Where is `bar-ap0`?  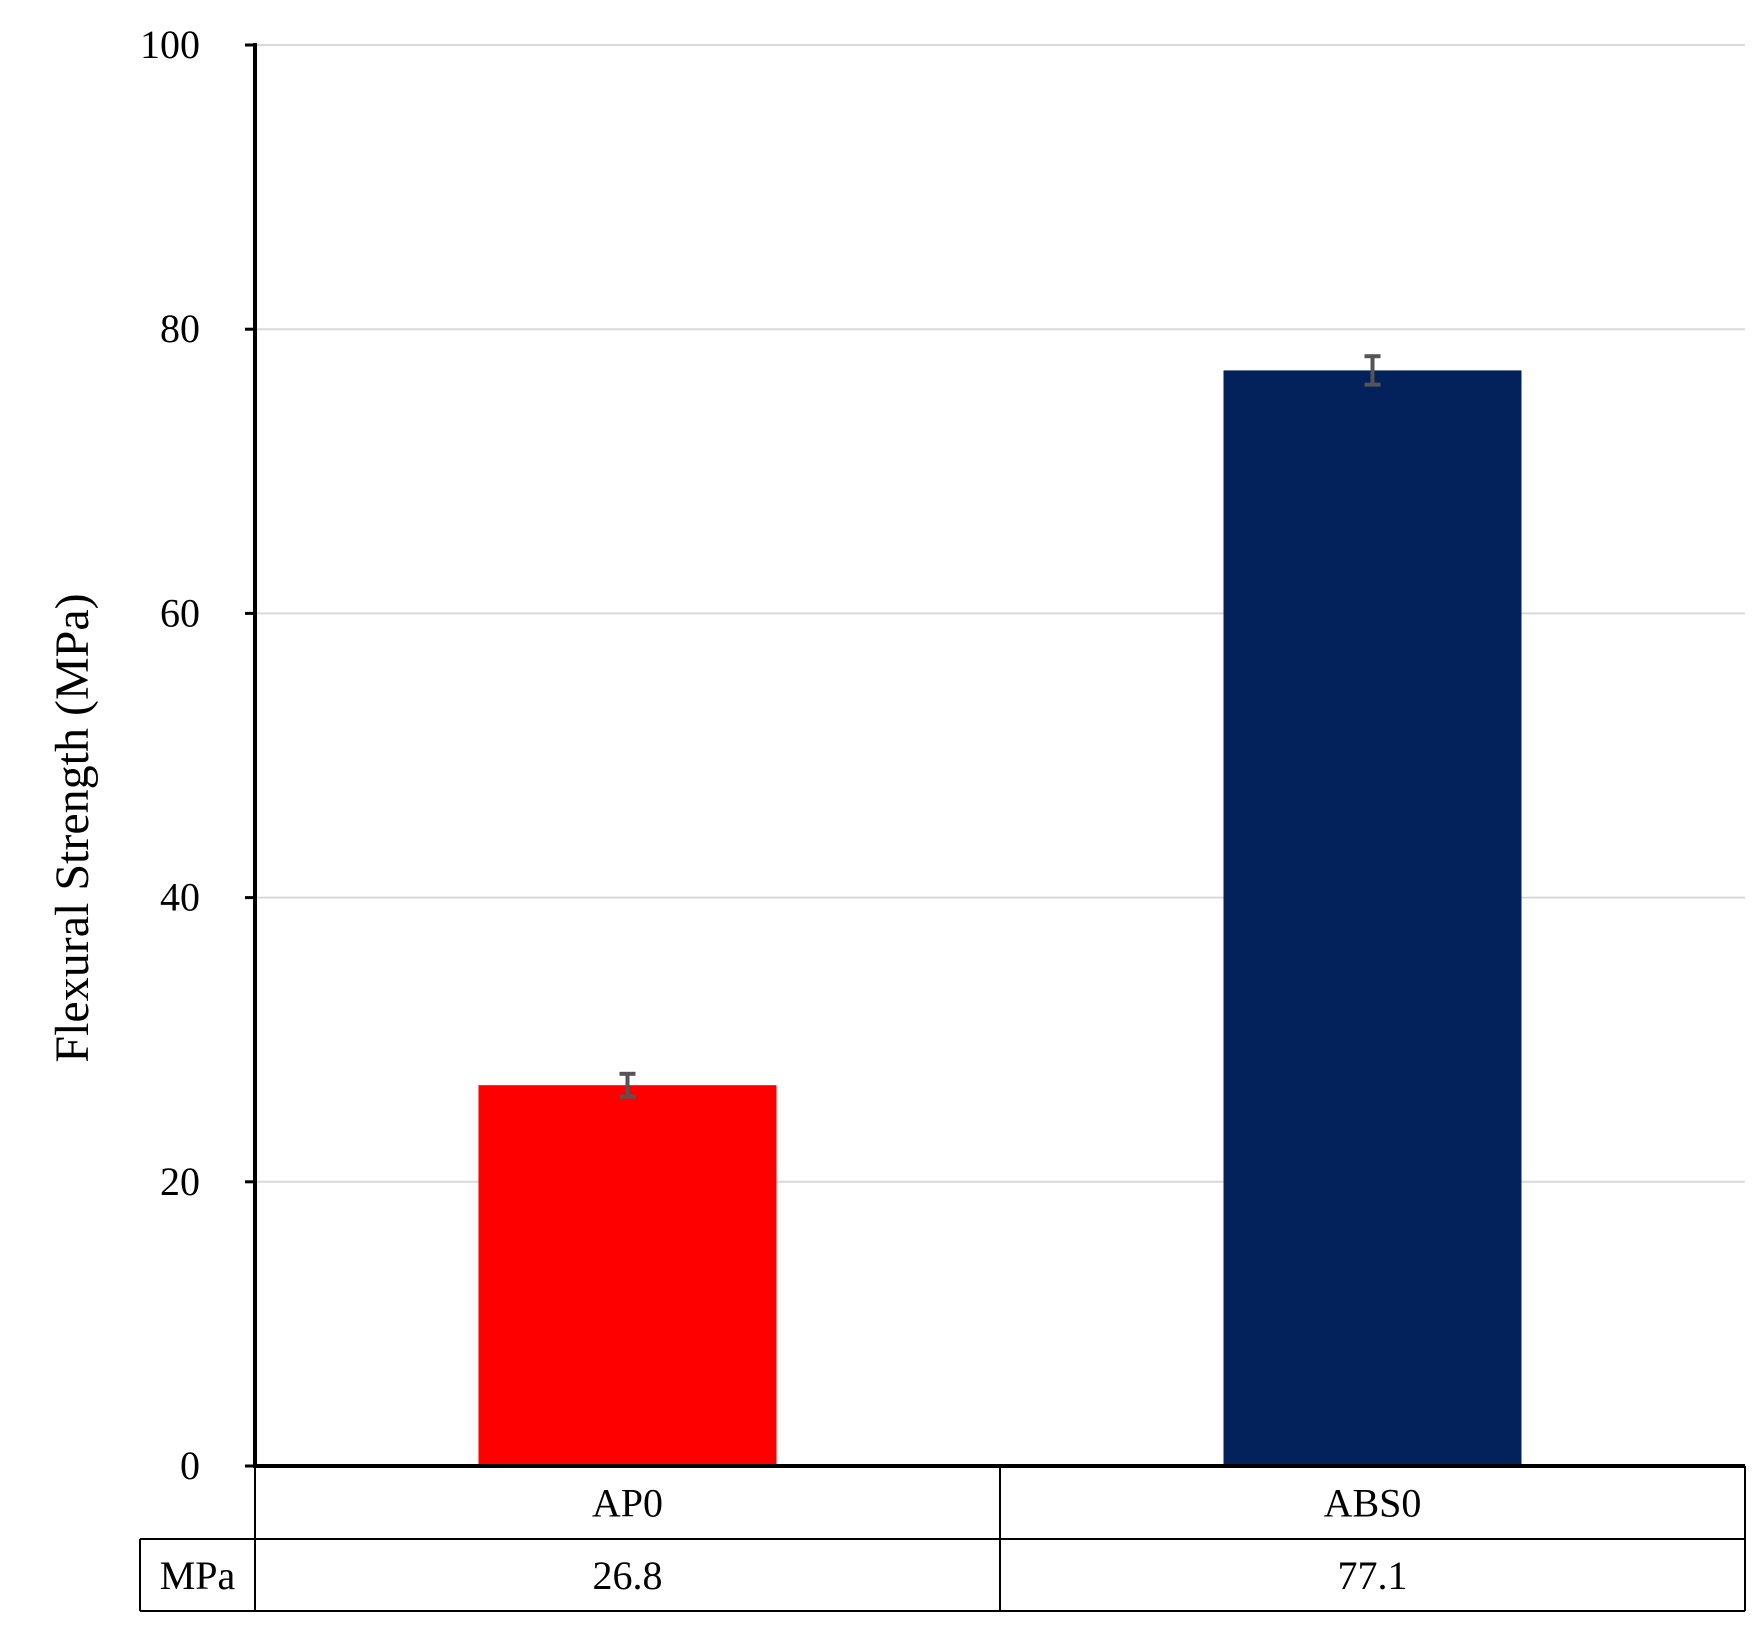
bar-ap0 is located at coordinates (627, 1275).